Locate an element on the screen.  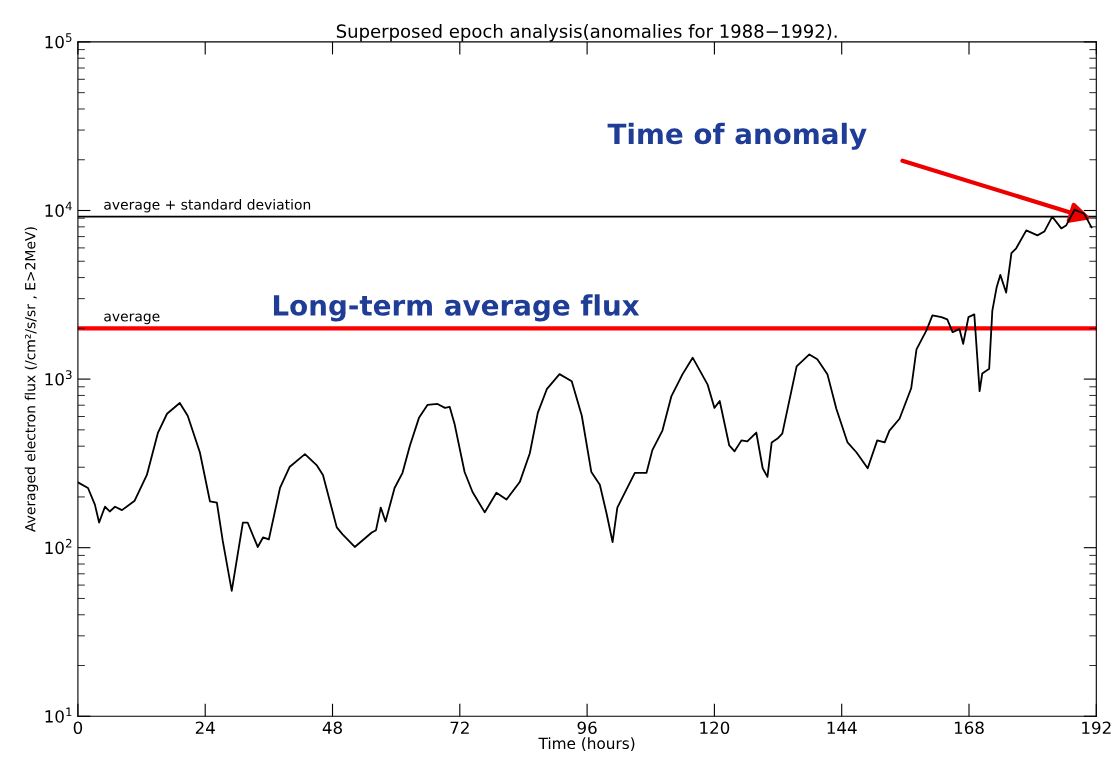
y-tick-label: 10$^{3}$ is located at coordinates (58, 378).